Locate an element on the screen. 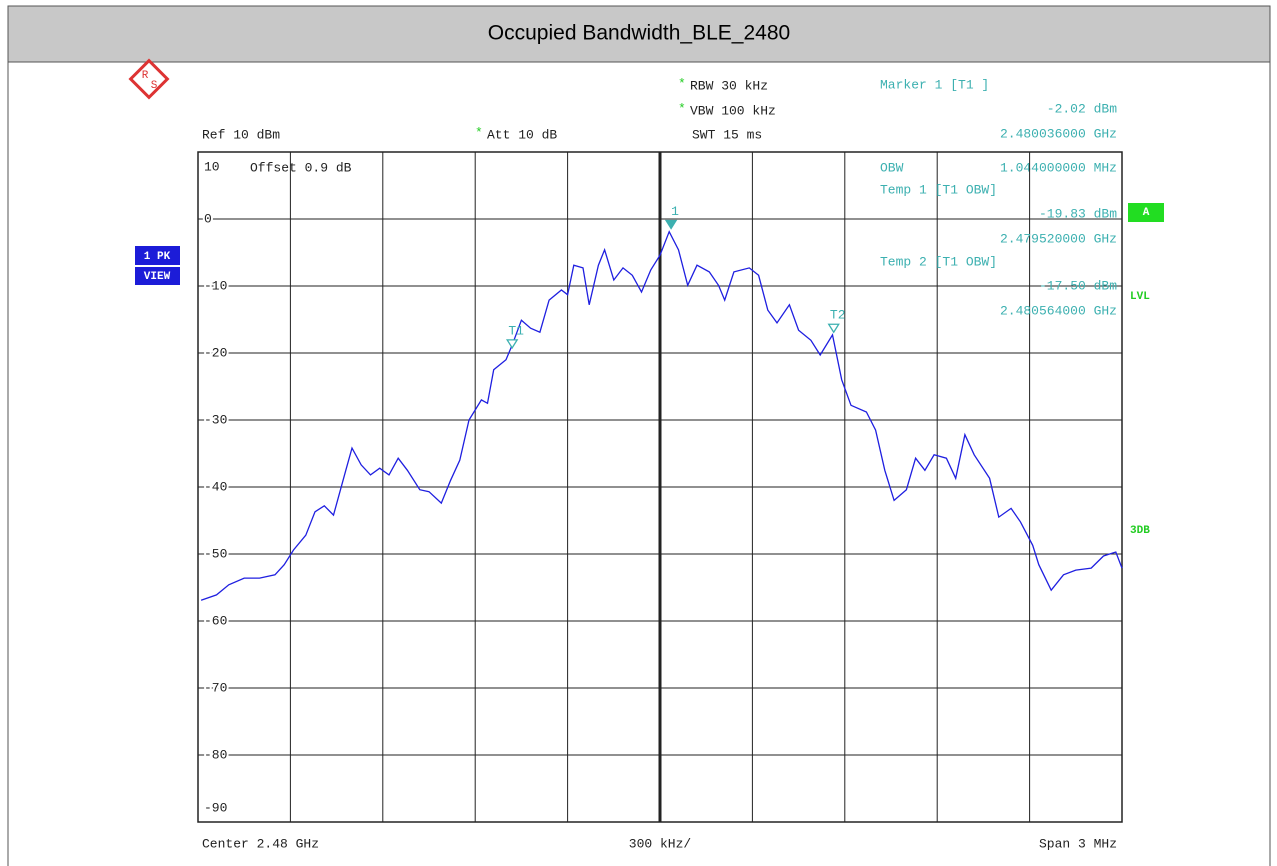 This screenshot has height=866, width=1277. trace-label: 1 PK is located at coordinates (157, 257).